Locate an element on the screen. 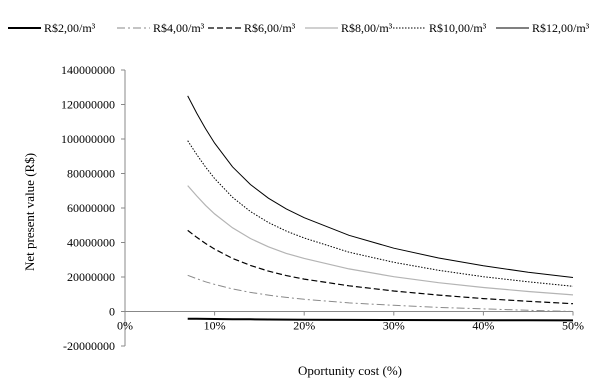  x-tick-label: 50% is located at coordinates (573, 326).